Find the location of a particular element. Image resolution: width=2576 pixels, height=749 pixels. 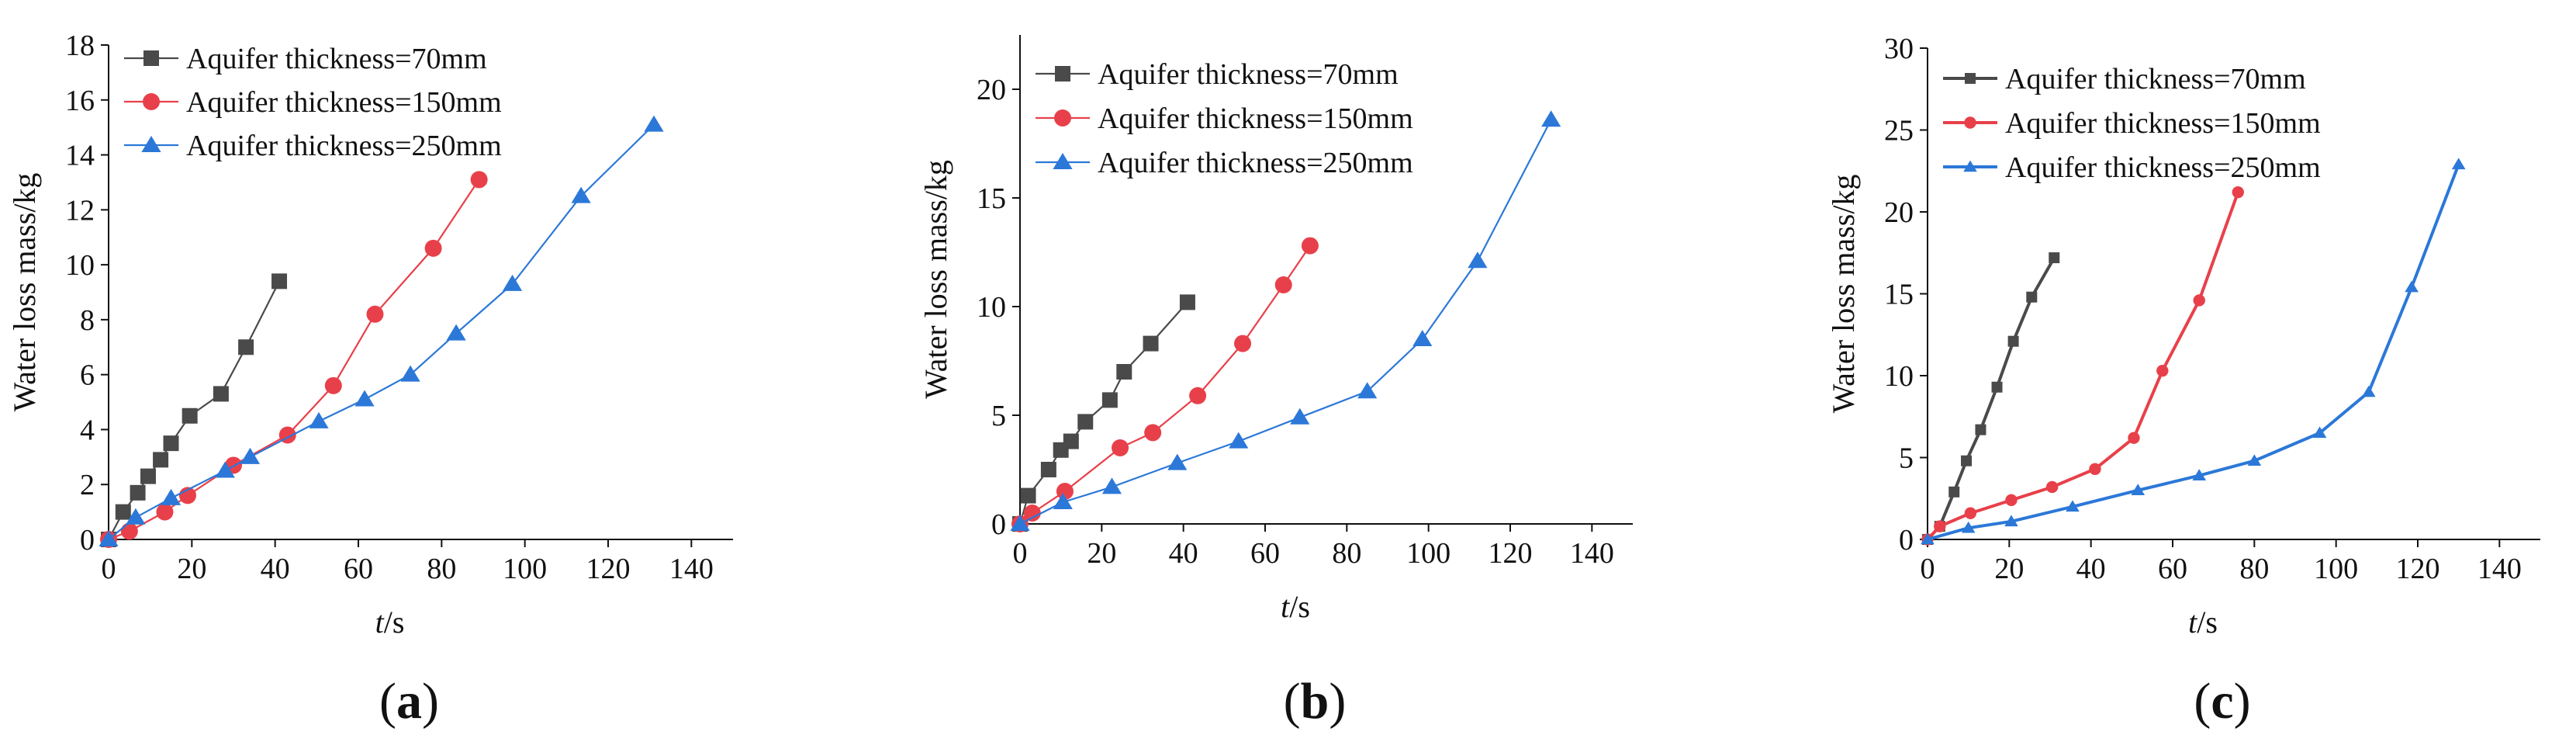

x-tick-label-b: 0 is located at coordinates (1020, 553).